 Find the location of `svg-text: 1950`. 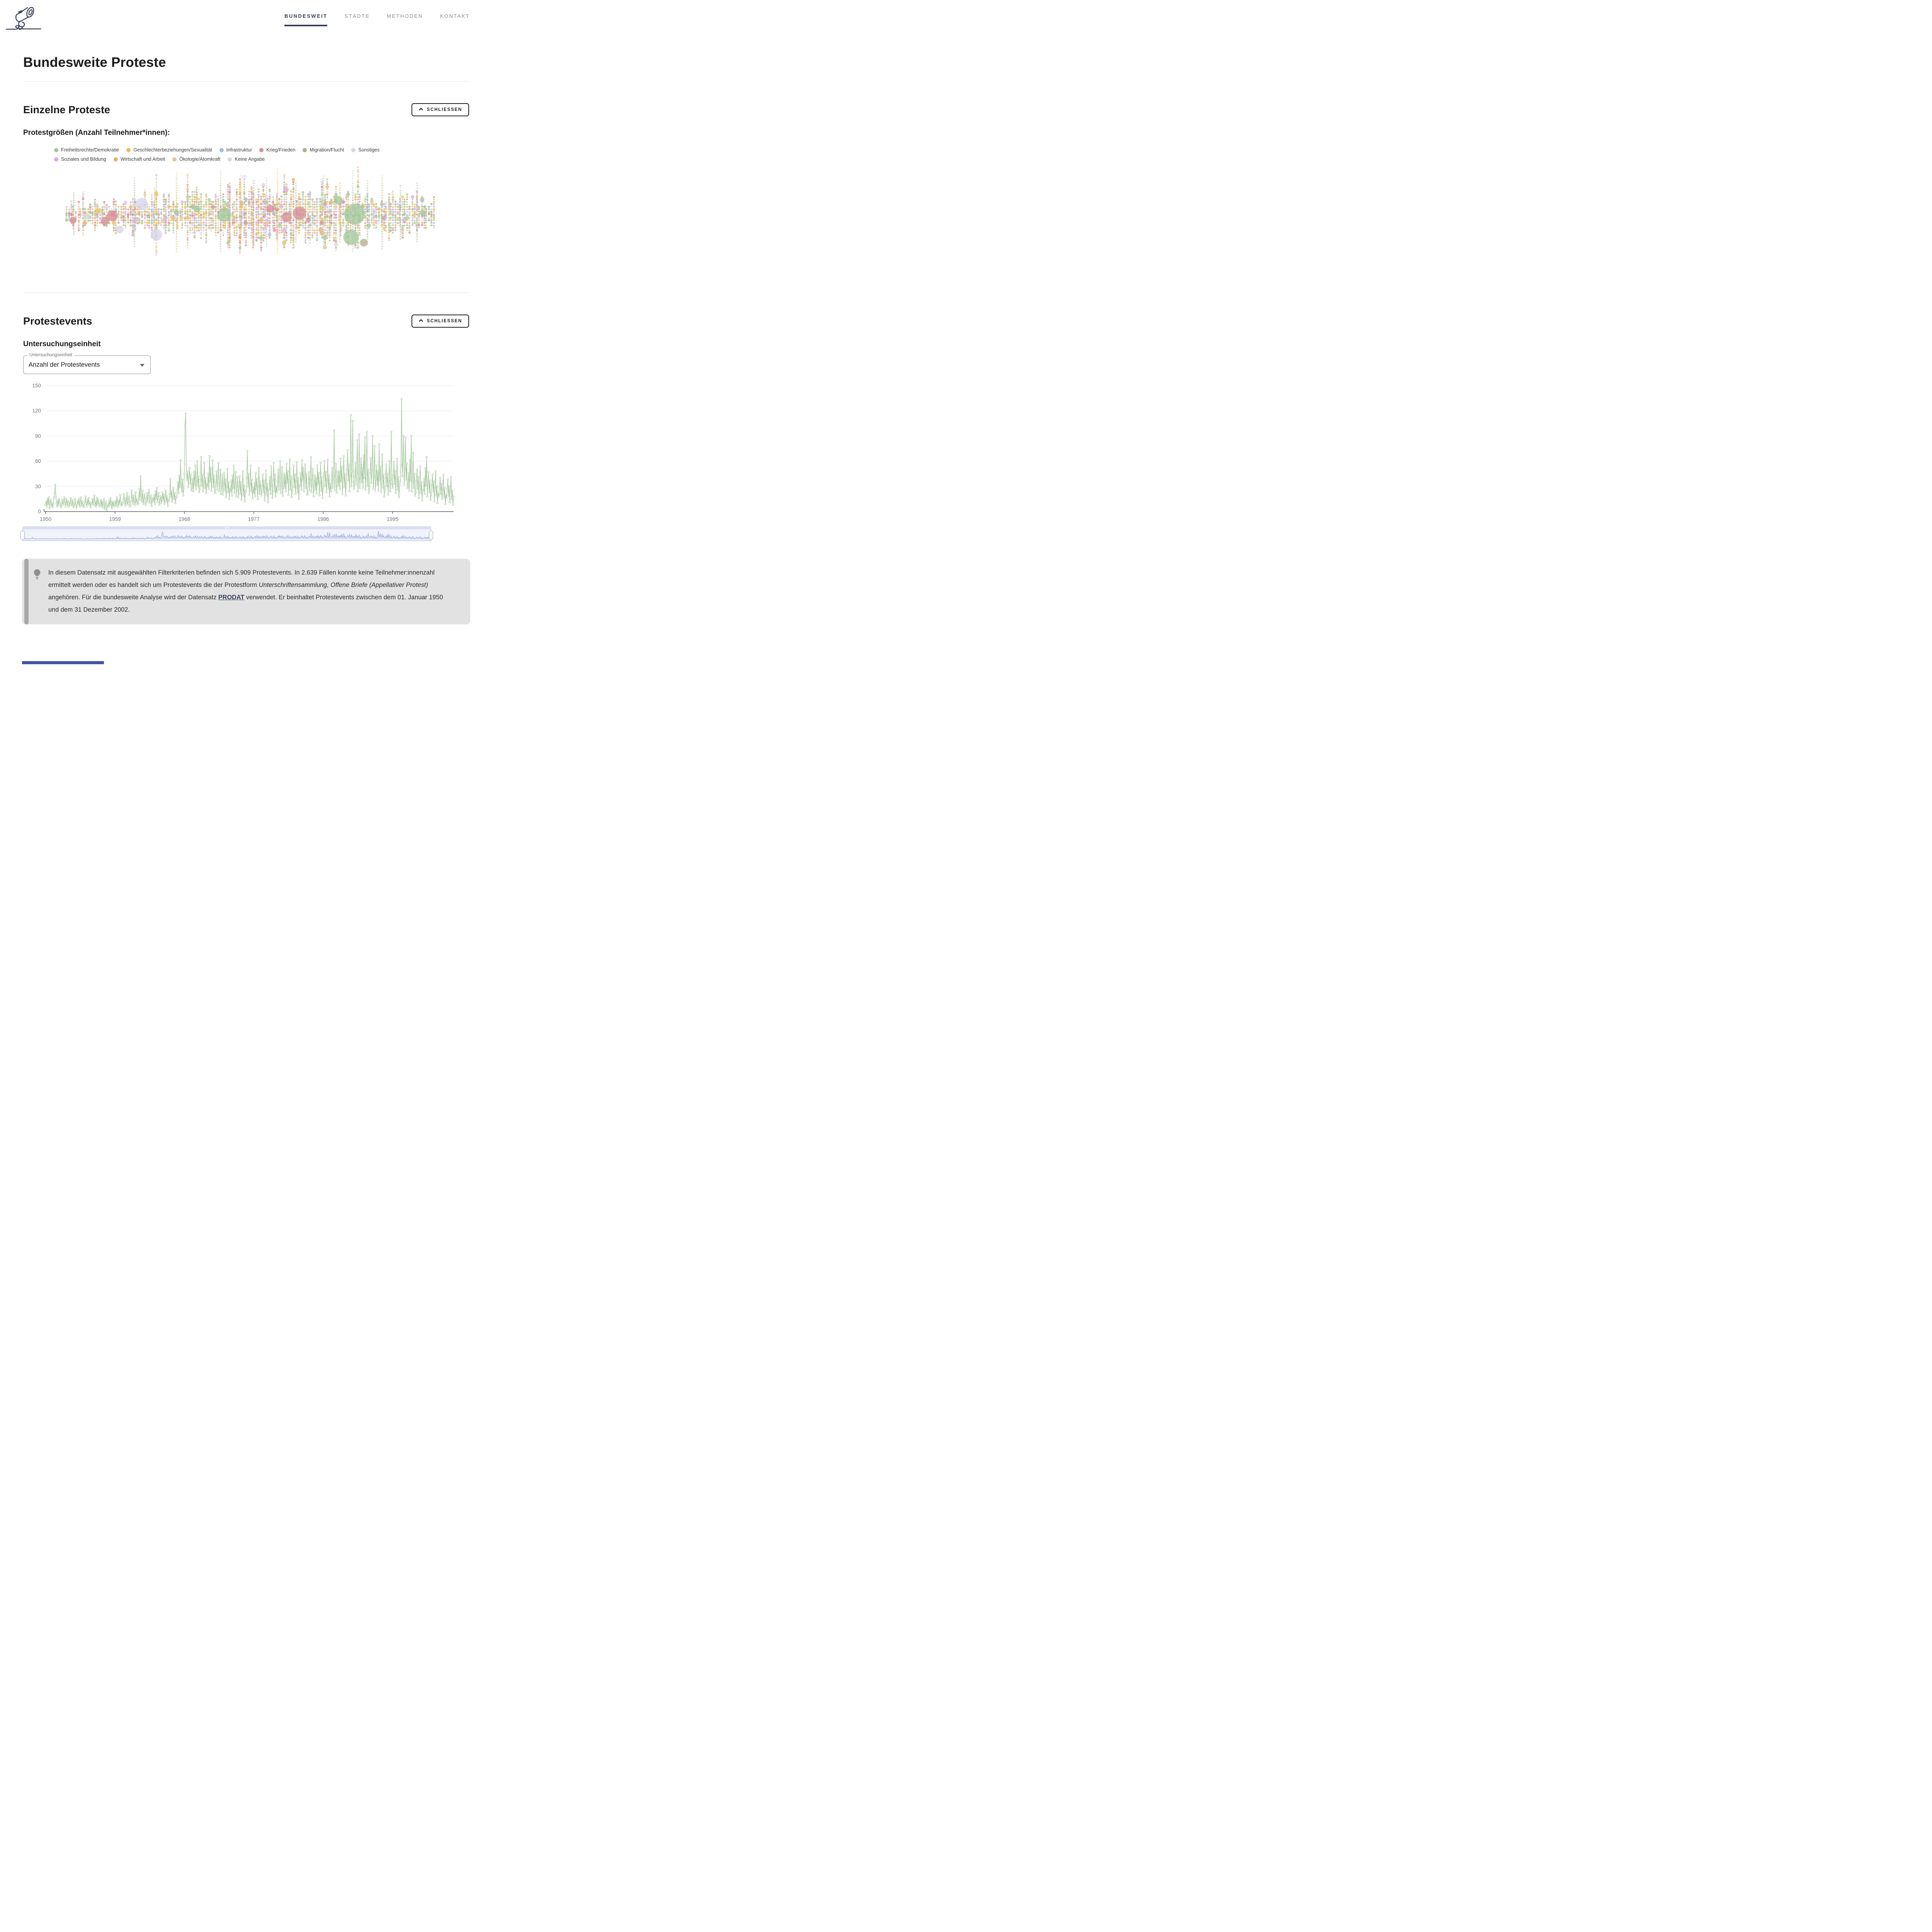

svg-text: 1950 is located at coordinates (45, 519).